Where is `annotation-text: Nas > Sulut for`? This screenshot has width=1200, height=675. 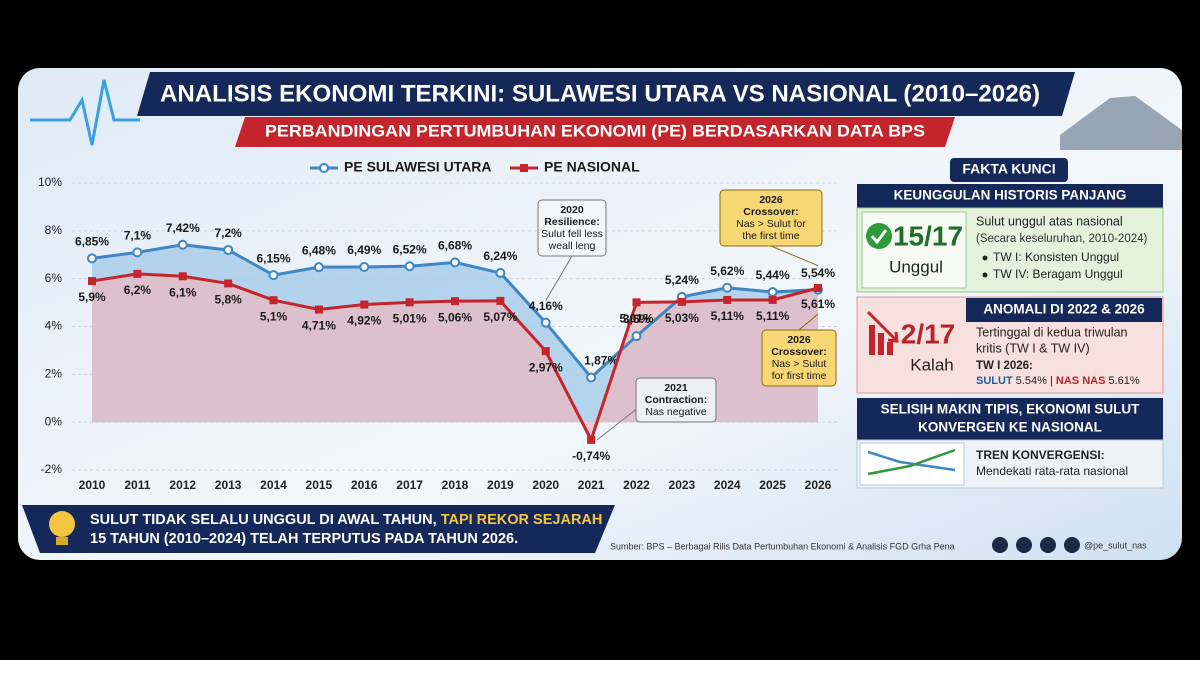 annotation-text: Nas > Sulut for is located at coordinates (771, 224).